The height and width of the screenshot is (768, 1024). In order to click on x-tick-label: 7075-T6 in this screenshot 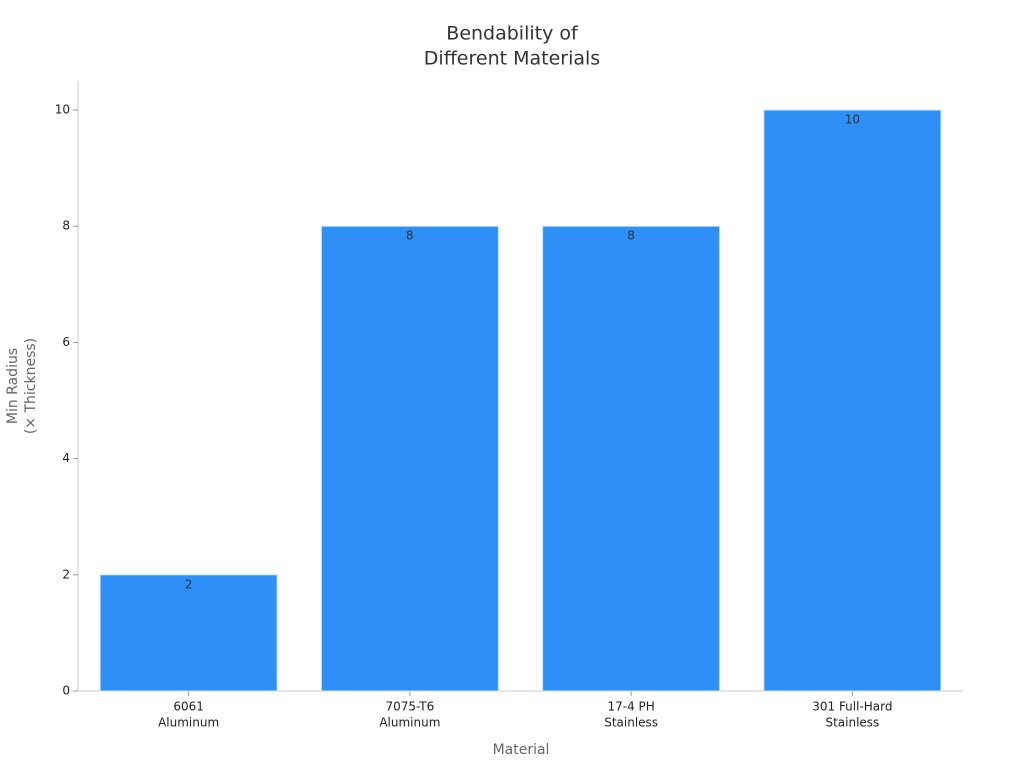, I will do `click(410, 707)`.